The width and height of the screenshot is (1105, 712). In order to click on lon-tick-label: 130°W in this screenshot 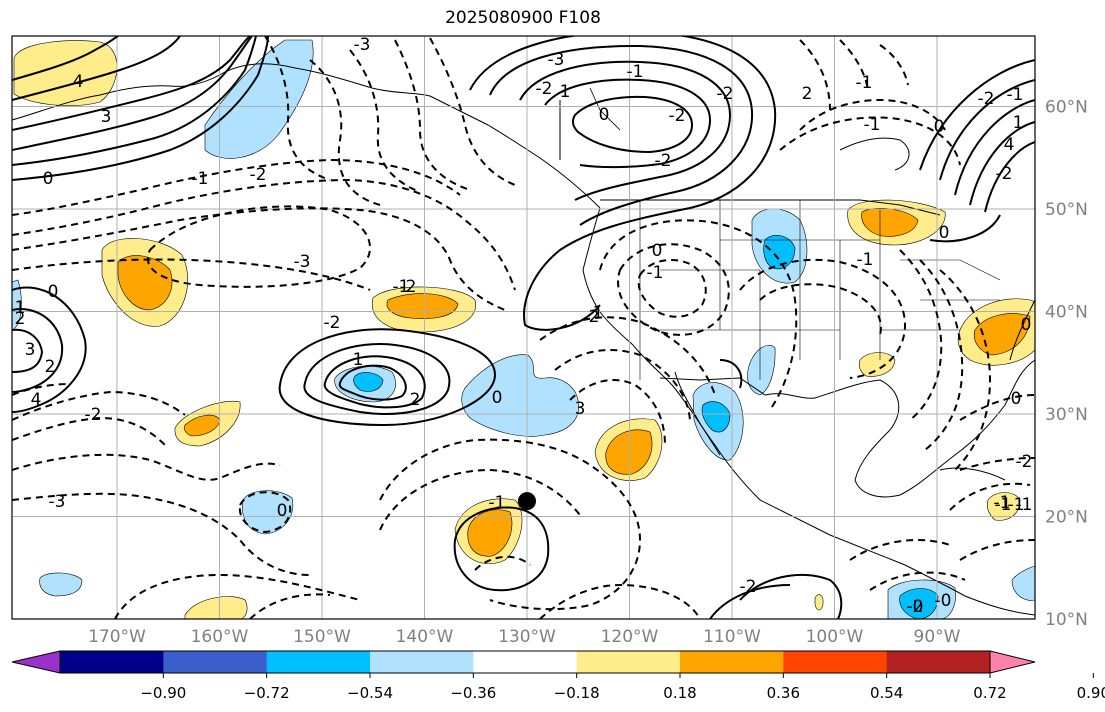, I will do `click(527, 637)`.